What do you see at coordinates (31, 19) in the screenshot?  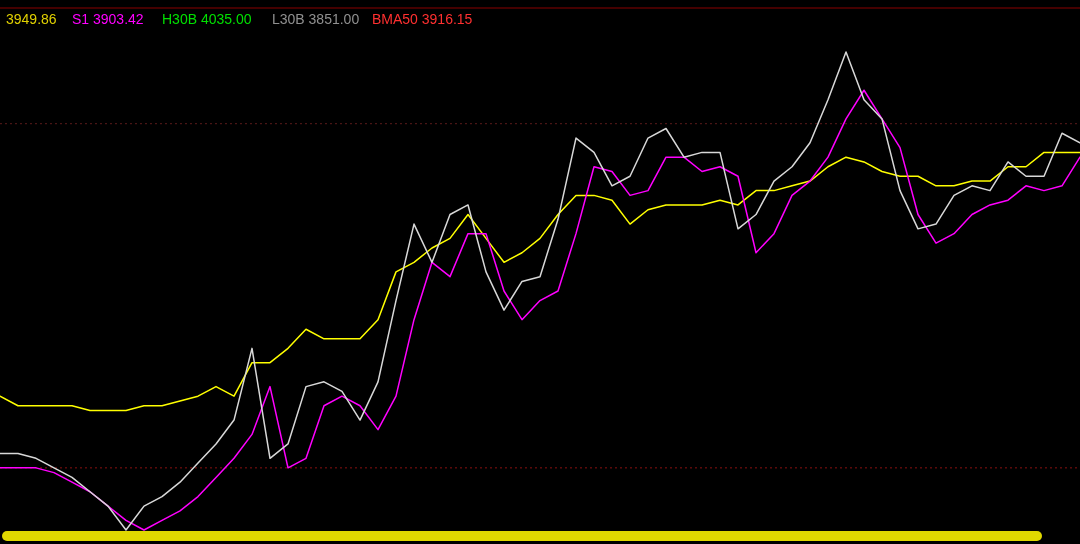 I see `text: 3949.86` at bounding box center [31, 19].